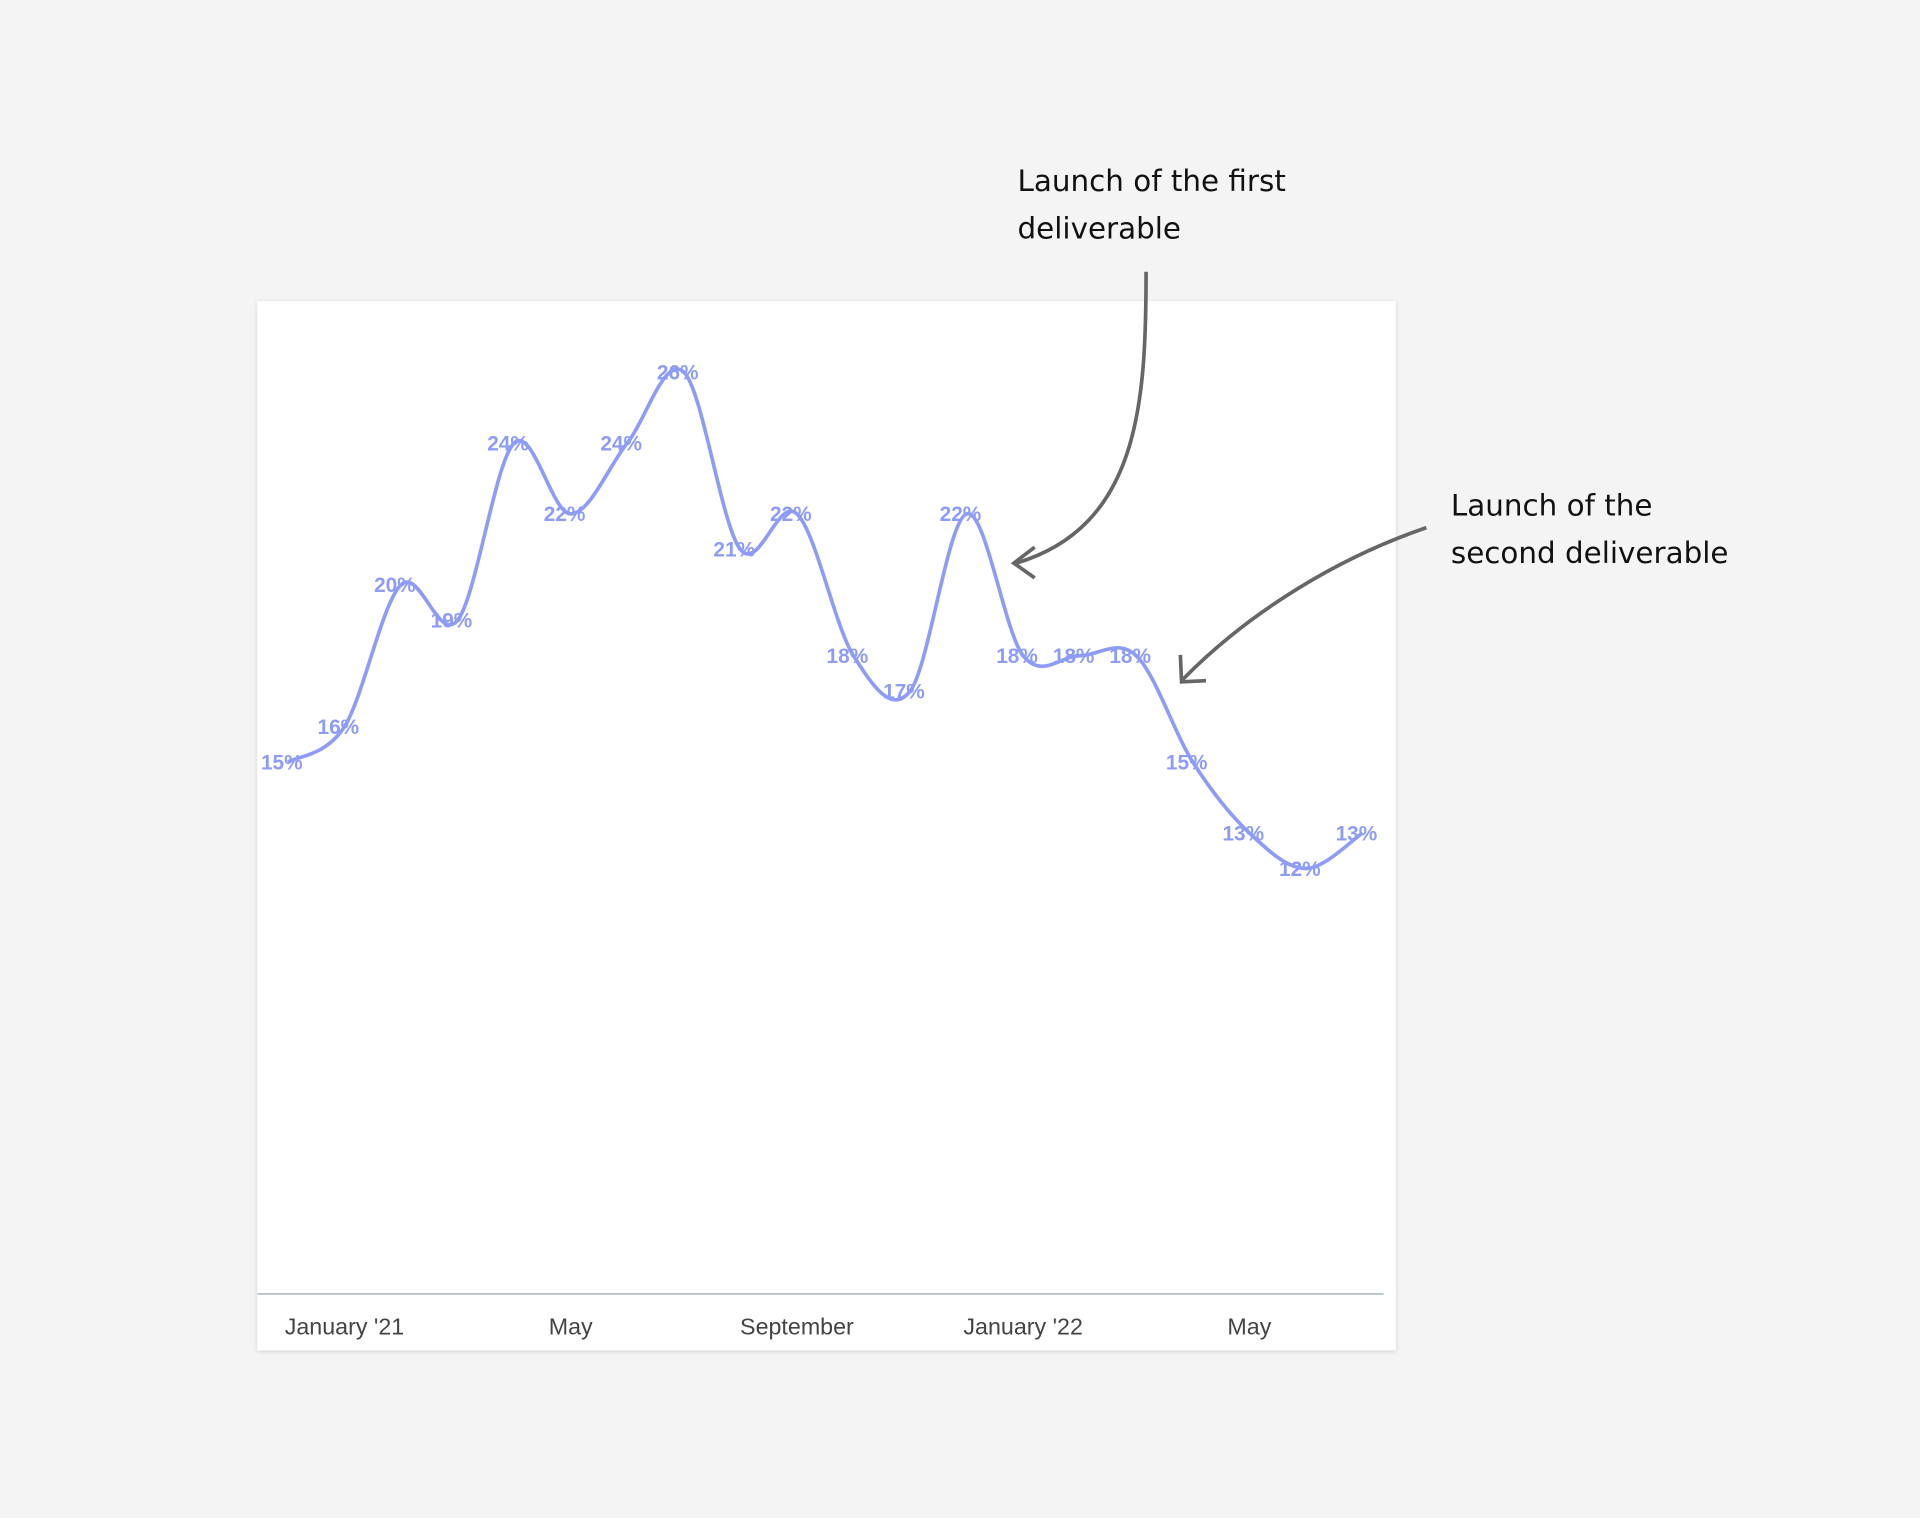 Image resolution: width=1920 pixels, height=1518 pixels. Describe the element at coordinates (1300, 869) in the screenshot. I see `data-label: 12%` at that location.